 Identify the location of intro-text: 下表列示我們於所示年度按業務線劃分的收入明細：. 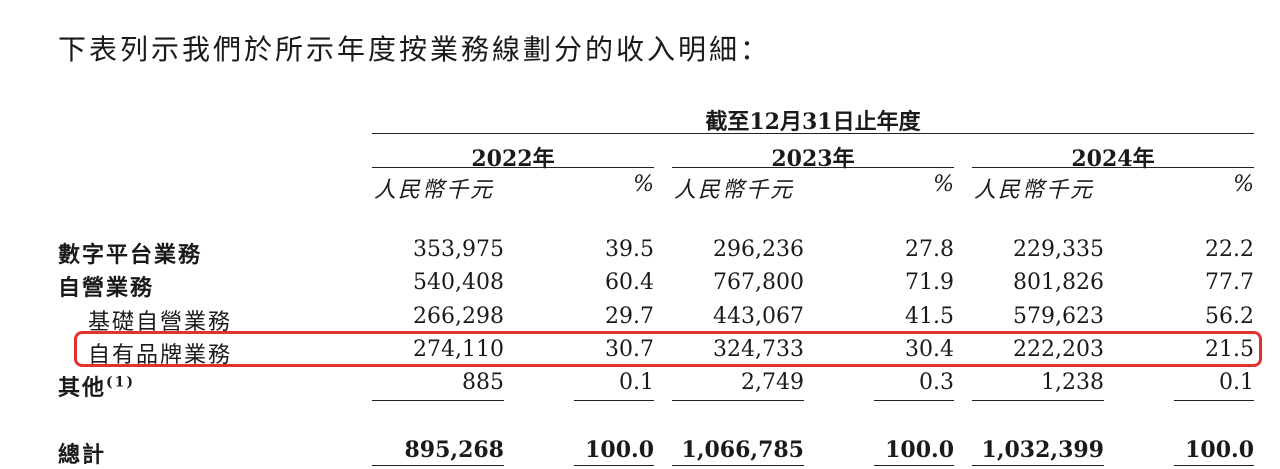
(415, 49).